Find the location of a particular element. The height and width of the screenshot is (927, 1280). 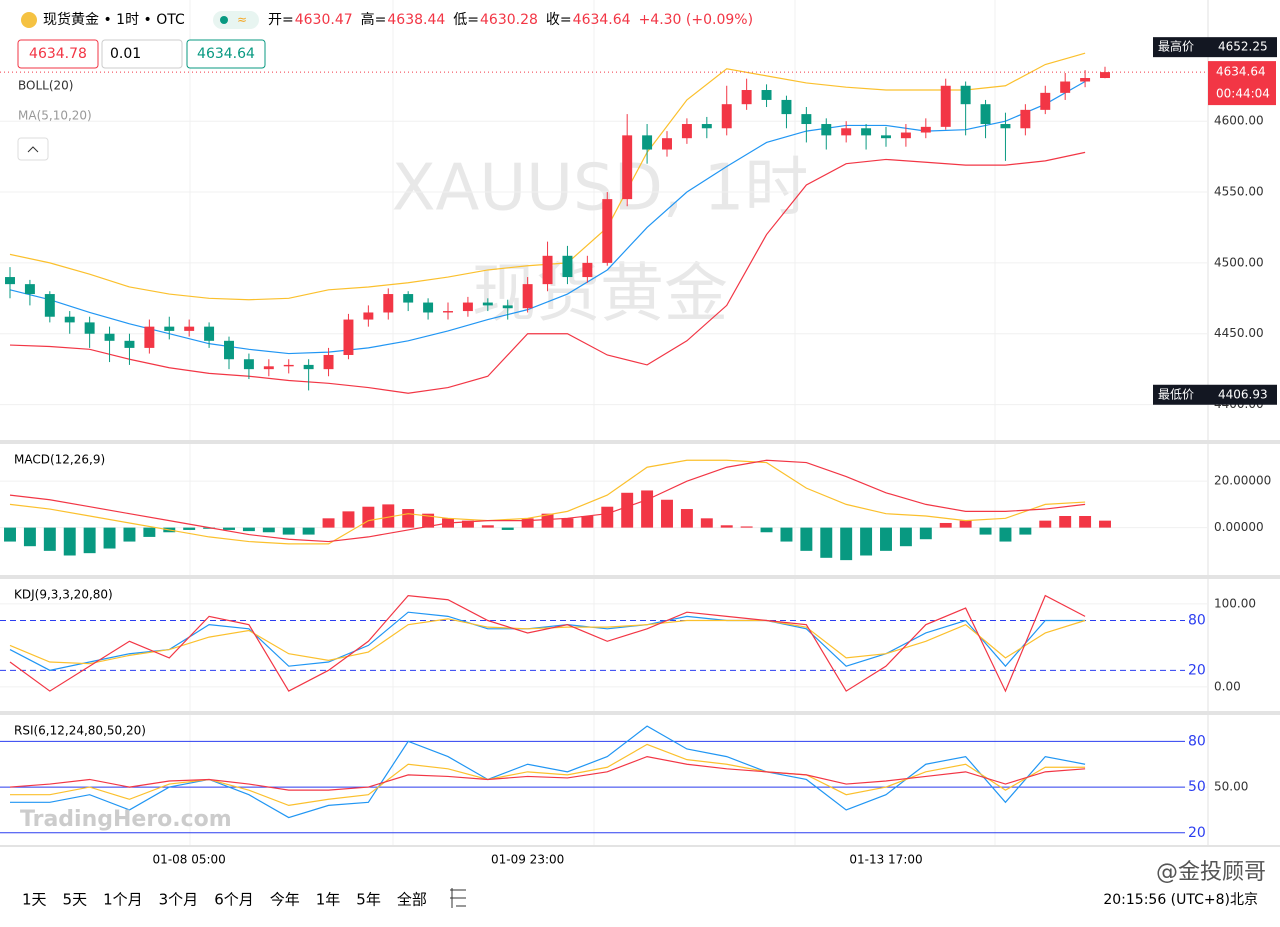

status-dot is located at coordinates (224, 20).